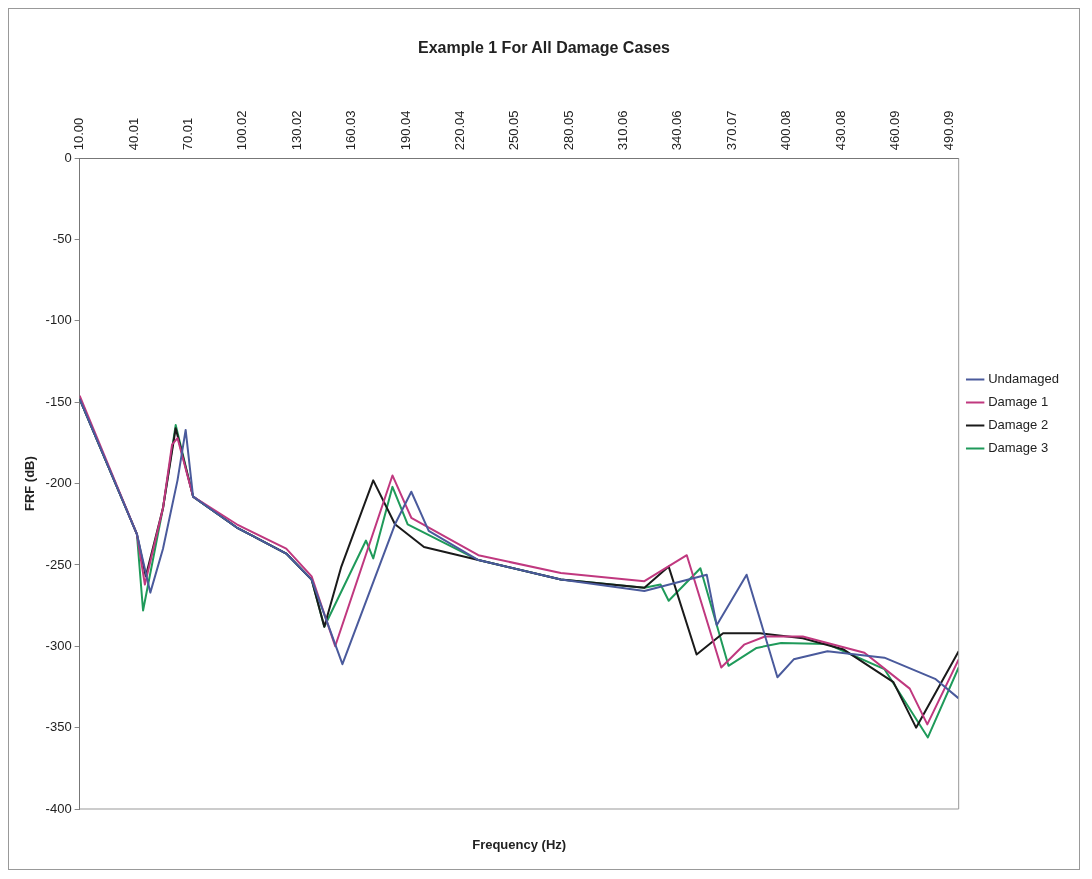 The width and height of the screenshot is (1092, 879). Describe the element at coordinates (1018, 448) in the screenshot. I see `legend-label: Damage 3` at that location.